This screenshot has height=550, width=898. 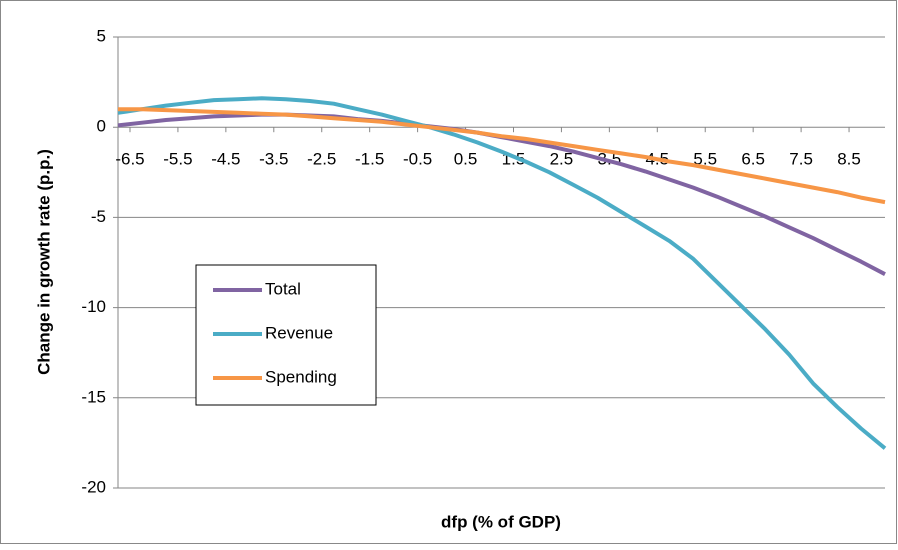 What do you see at coordinates (273, 159) in the screenshot?
I see `x-tick-label: -3.5` at bounding box center [273, 159].